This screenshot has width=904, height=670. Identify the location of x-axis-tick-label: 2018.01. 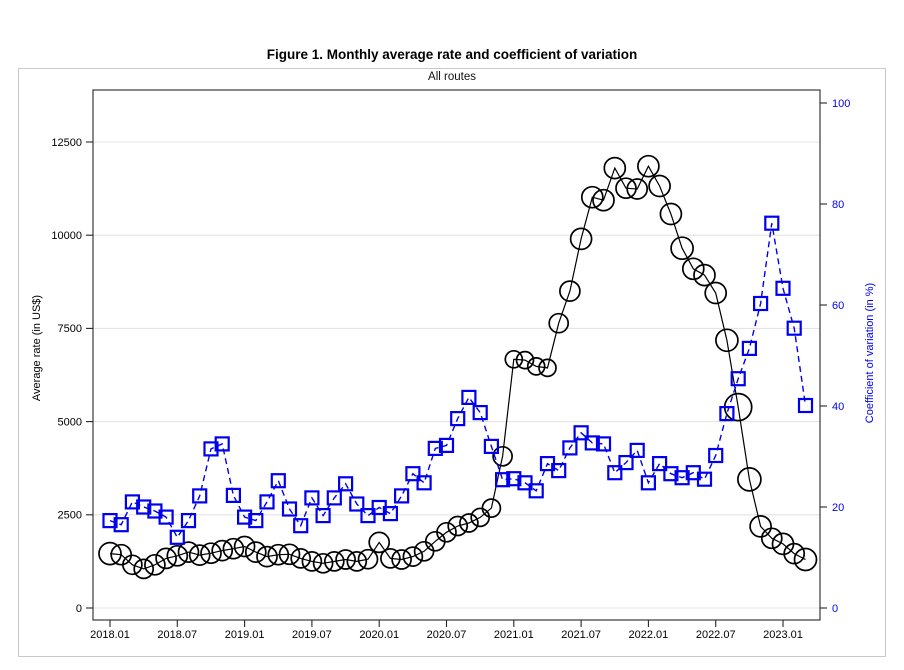
(110, 635).